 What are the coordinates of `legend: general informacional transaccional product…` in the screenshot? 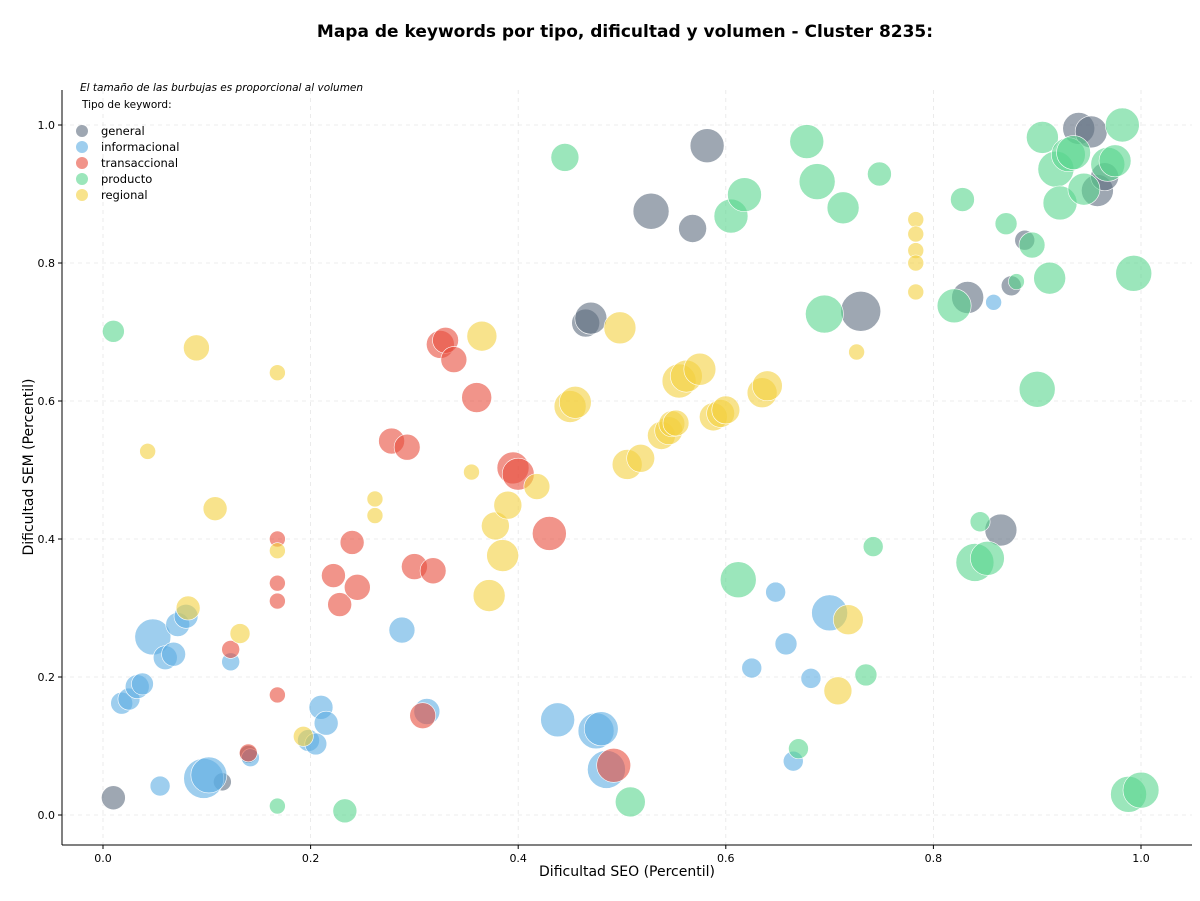 It's located at (127, 163).